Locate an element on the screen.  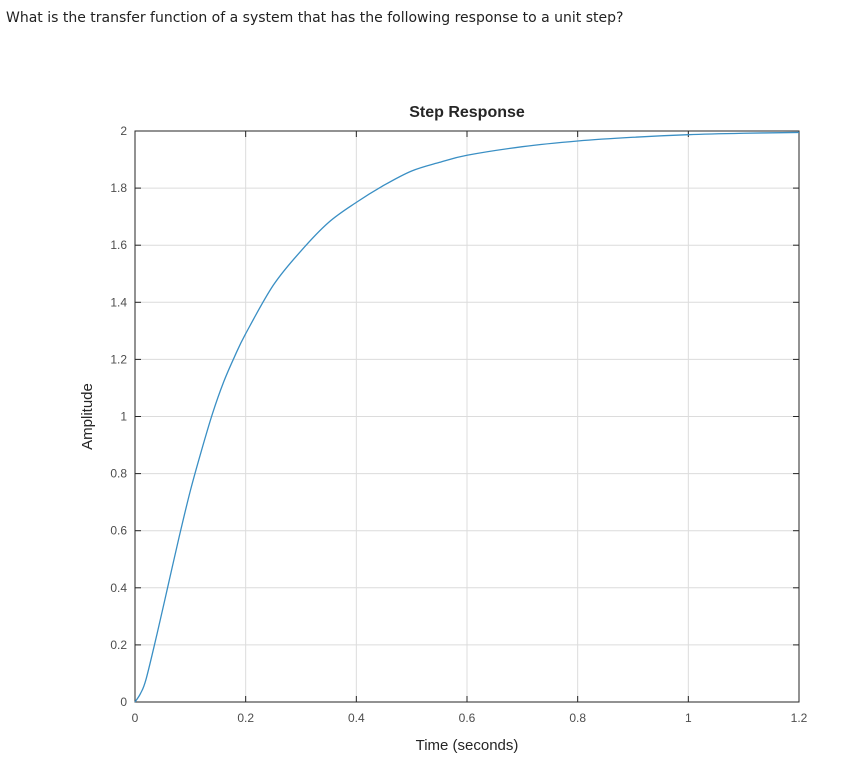
x-tick-label: 0.8 is located at coordinates (577, 718).